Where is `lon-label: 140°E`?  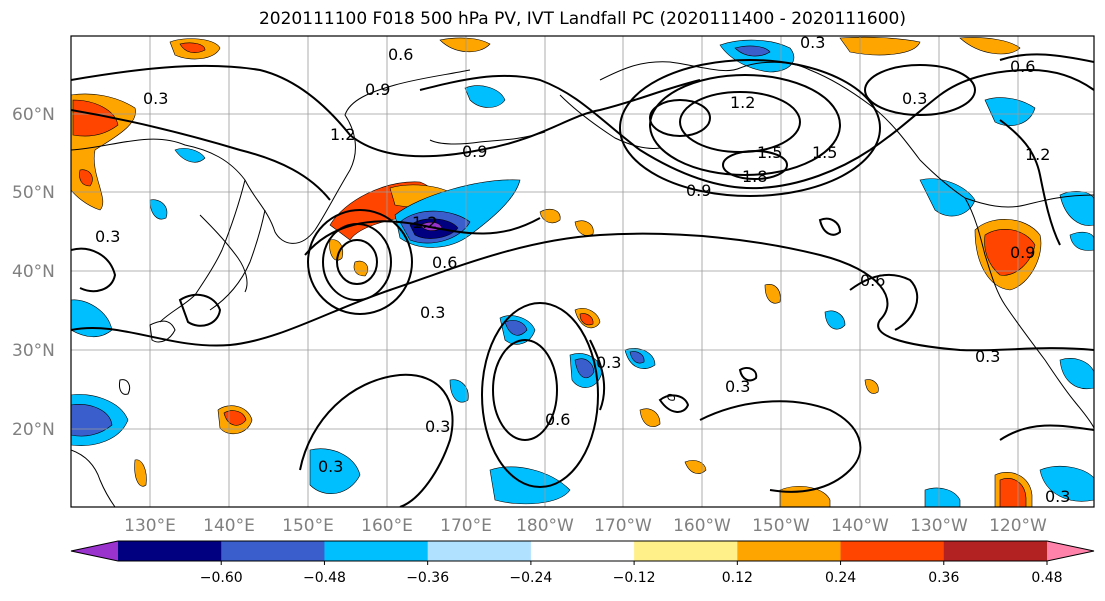
lon-label: 140°E is located at coordinates (229, 526).